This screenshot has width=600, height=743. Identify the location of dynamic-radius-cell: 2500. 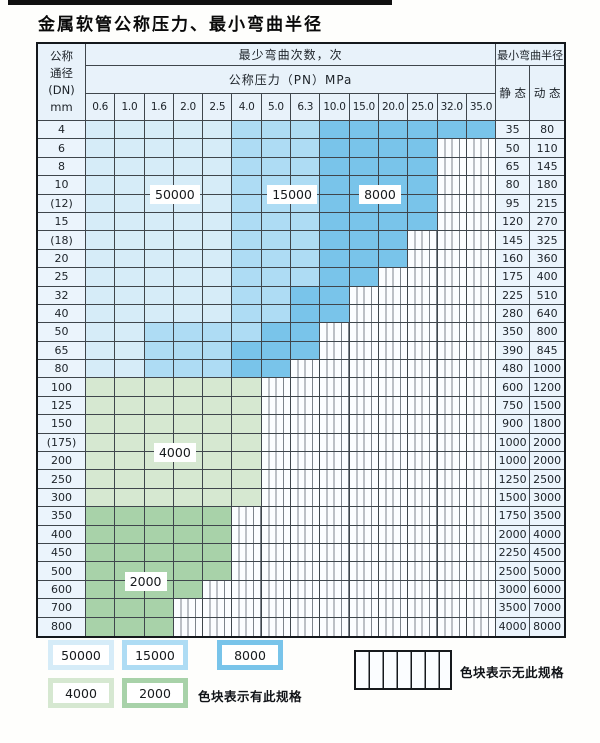
(547, 479).